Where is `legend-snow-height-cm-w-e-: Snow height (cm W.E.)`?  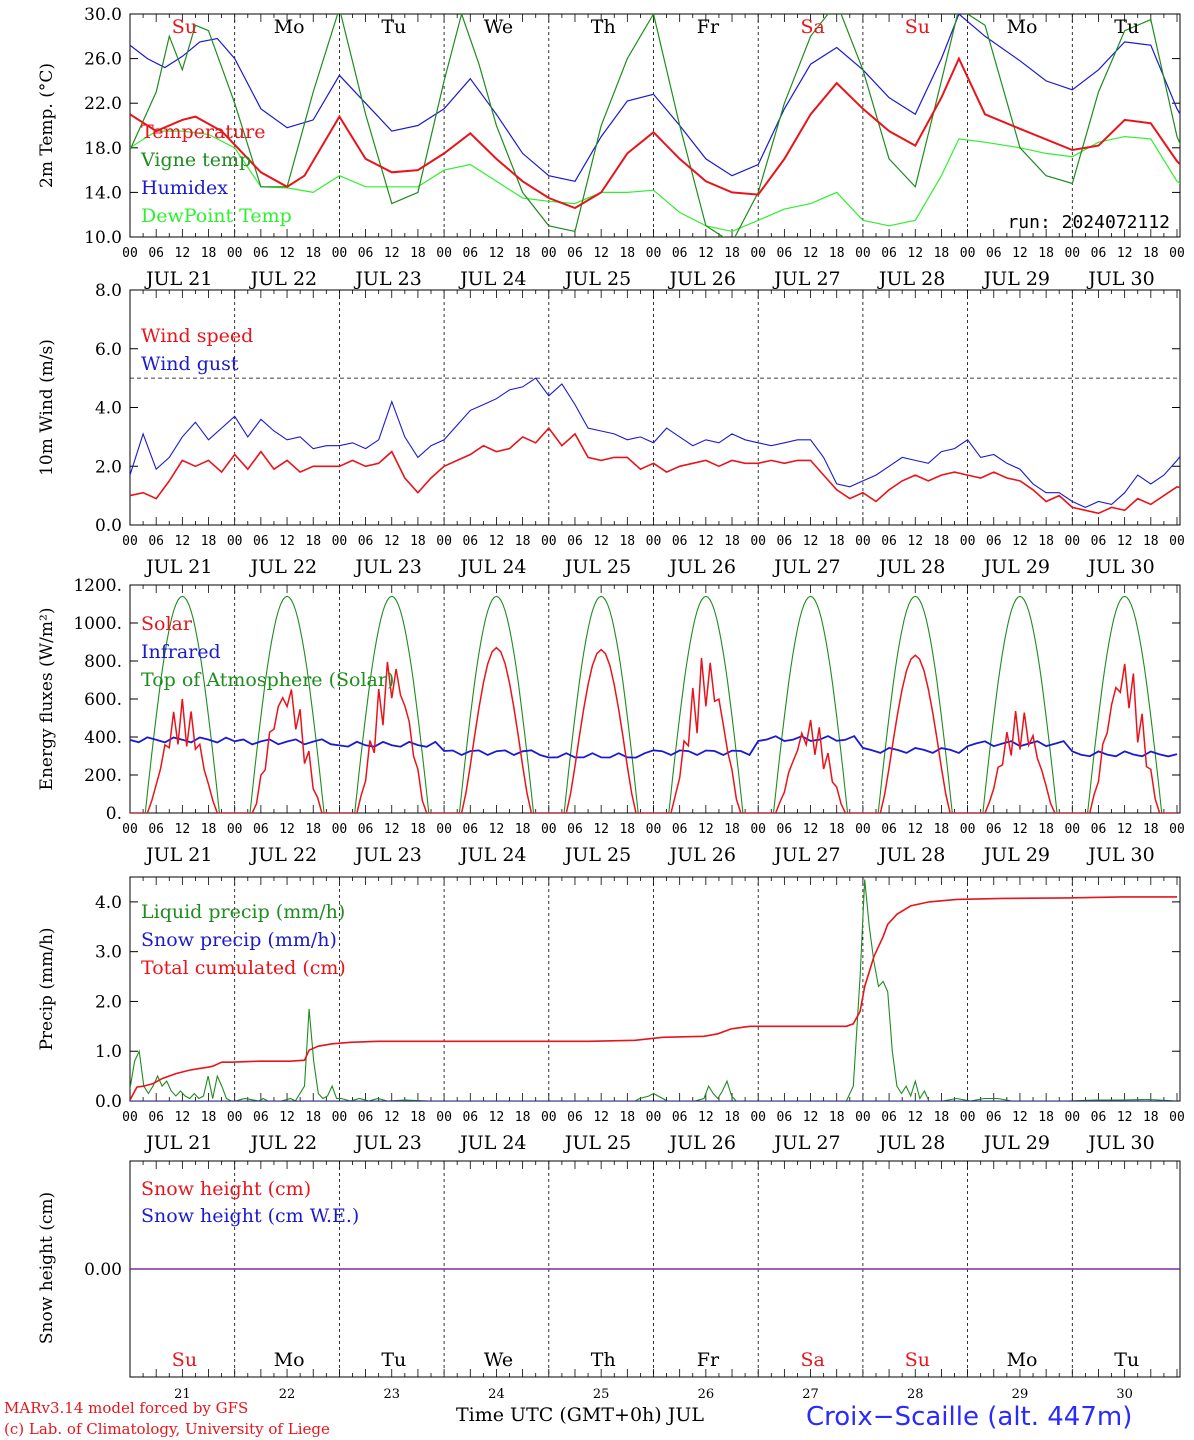 legend-snow-height-cm-w-e-: Snow height (cm W.E.) is located at coordinates (250, 1216).